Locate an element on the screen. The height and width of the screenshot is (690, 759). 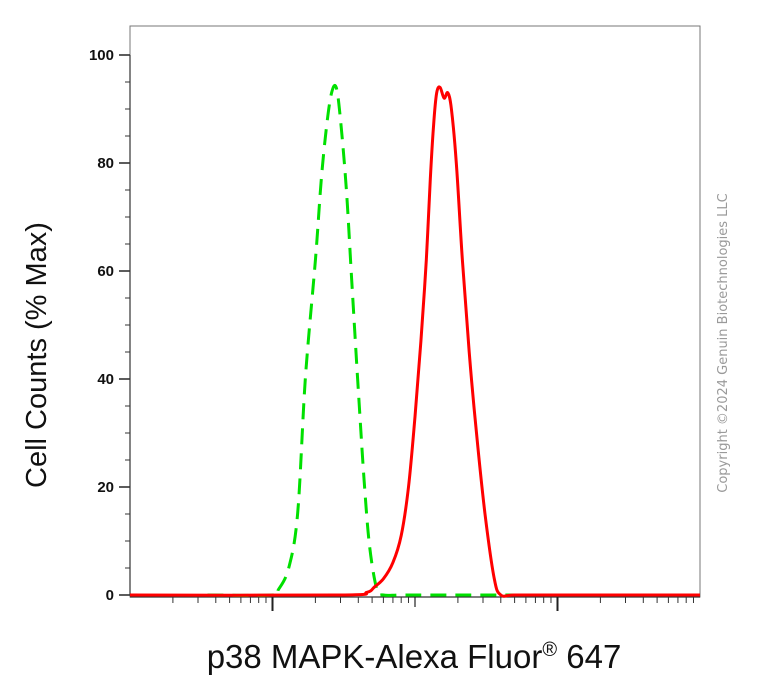
y-tick-label: 60 is located at coordinates (105, 271).